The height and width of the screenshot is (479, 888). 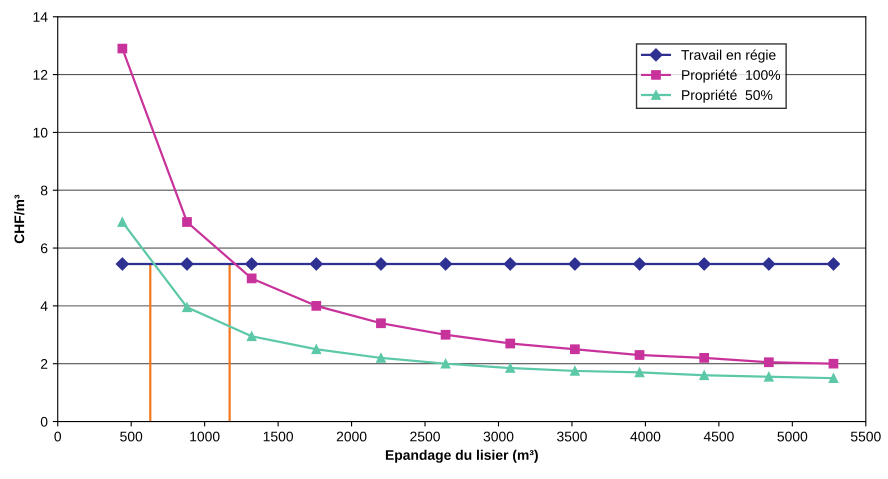 I want to click on y-tick-label: 6, so click(x=44, y=248).